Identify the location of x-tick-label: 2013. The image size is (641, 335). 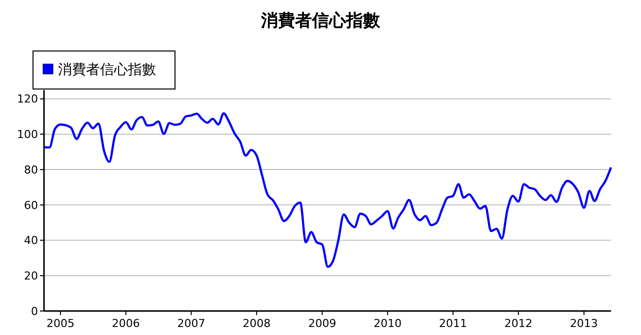
(584, 323).